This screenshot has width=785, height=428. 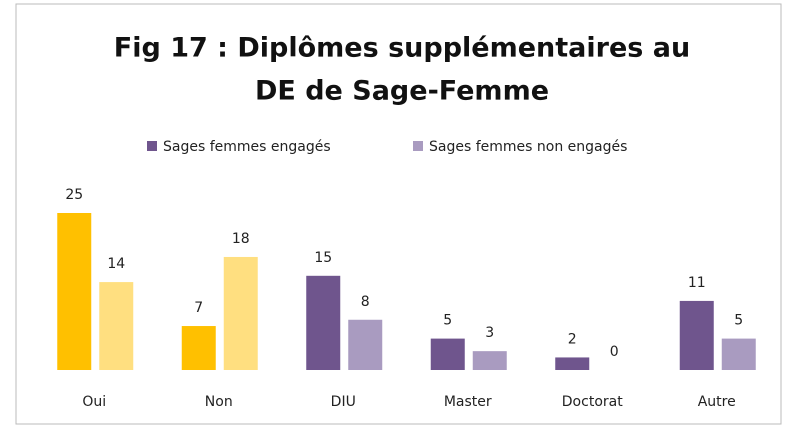 What do you see at coordinates (241, 239) in the screenshot?
I see `data-label: 18` at bounding box center [241, 239].